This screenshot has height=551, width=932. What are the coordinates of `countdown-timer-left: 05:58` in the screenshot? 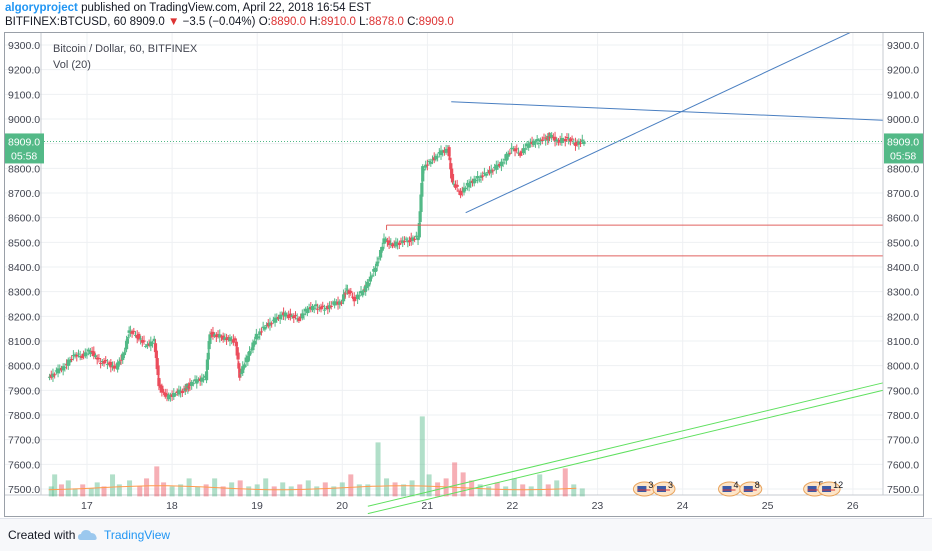 It's located at (24, 156).